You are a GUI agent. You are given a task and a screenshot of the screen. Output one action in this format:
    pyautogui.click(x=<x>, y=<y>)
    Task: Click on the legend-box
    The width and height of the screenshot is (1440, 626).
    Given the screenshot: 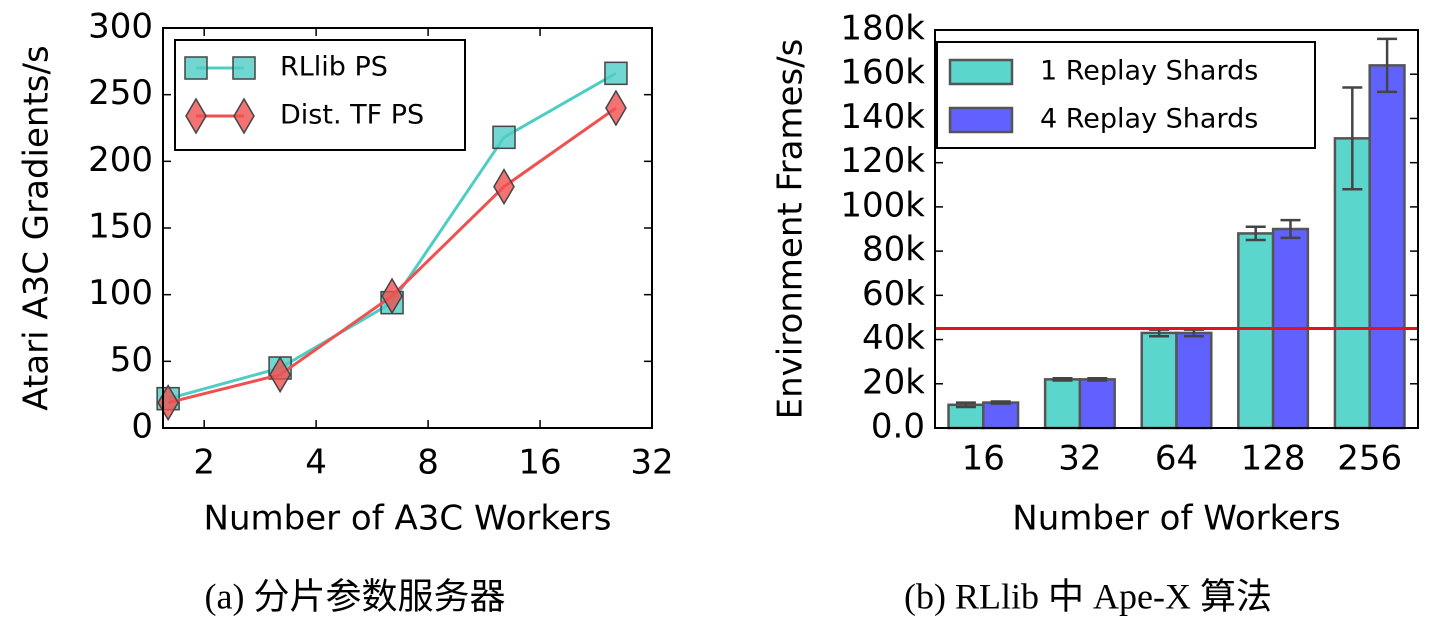 What is the action you would take?
    pyautogui.click(x=320, y=95)
    